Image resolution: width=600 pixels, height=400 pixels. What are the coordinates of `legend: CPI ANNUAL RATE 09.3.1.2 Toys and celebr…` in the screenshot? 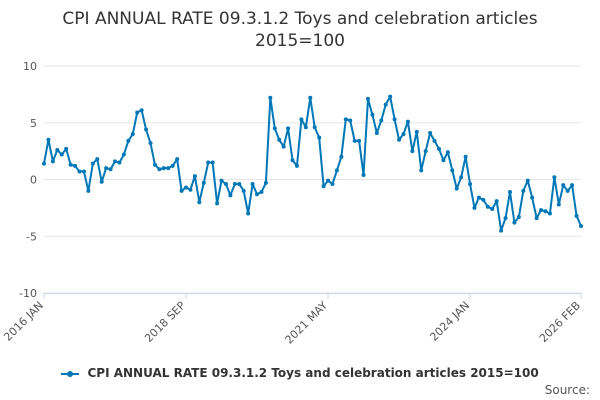 It's located at (300, 373).